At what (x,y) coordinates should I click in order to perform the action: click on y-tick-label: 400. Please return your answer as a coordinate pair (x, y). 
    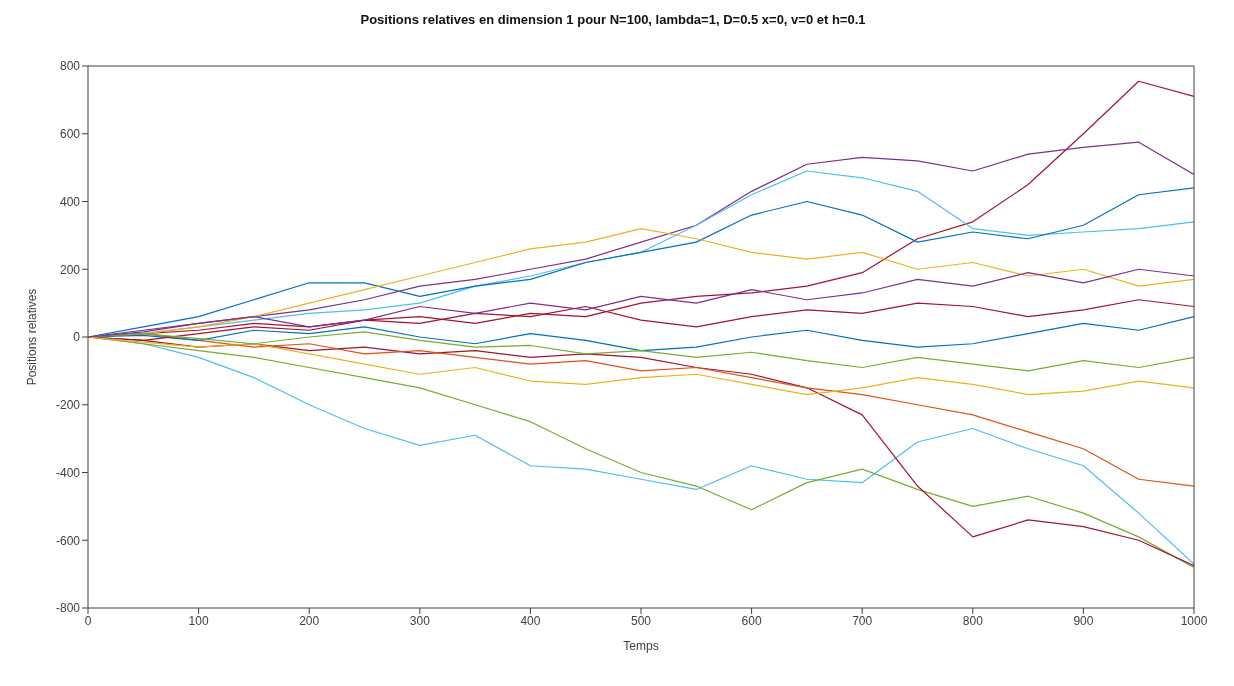
    Looking at the image, I should click on (70, 201).